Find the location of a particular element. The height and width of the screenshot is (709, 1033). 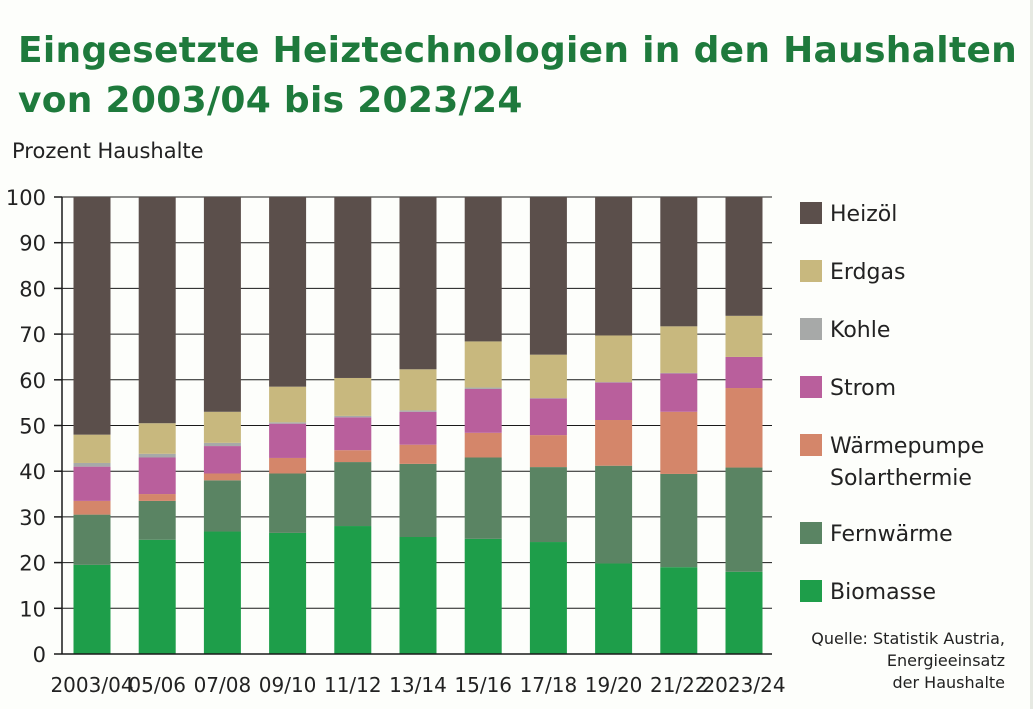

x-tick-label-0: 2003/04 is located at coordinates (91, 685).